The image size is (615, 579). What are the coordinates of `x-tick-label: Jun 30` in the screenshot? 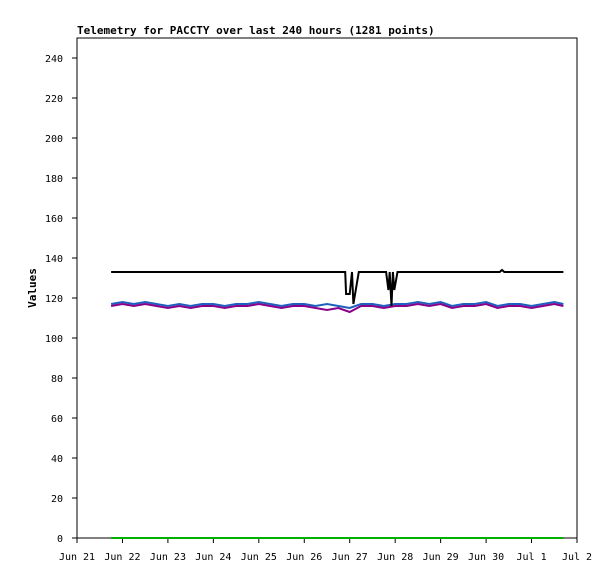 It's located at (486, 557).